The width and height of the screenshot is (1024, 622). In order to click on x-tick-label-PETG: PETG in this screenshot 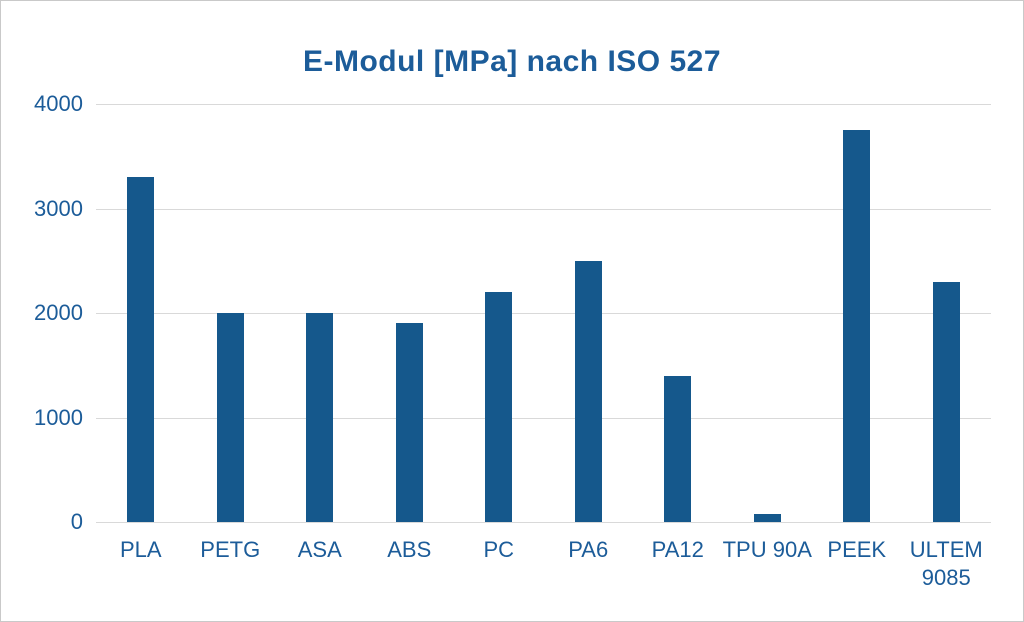, I will do `click(230, 549)`.